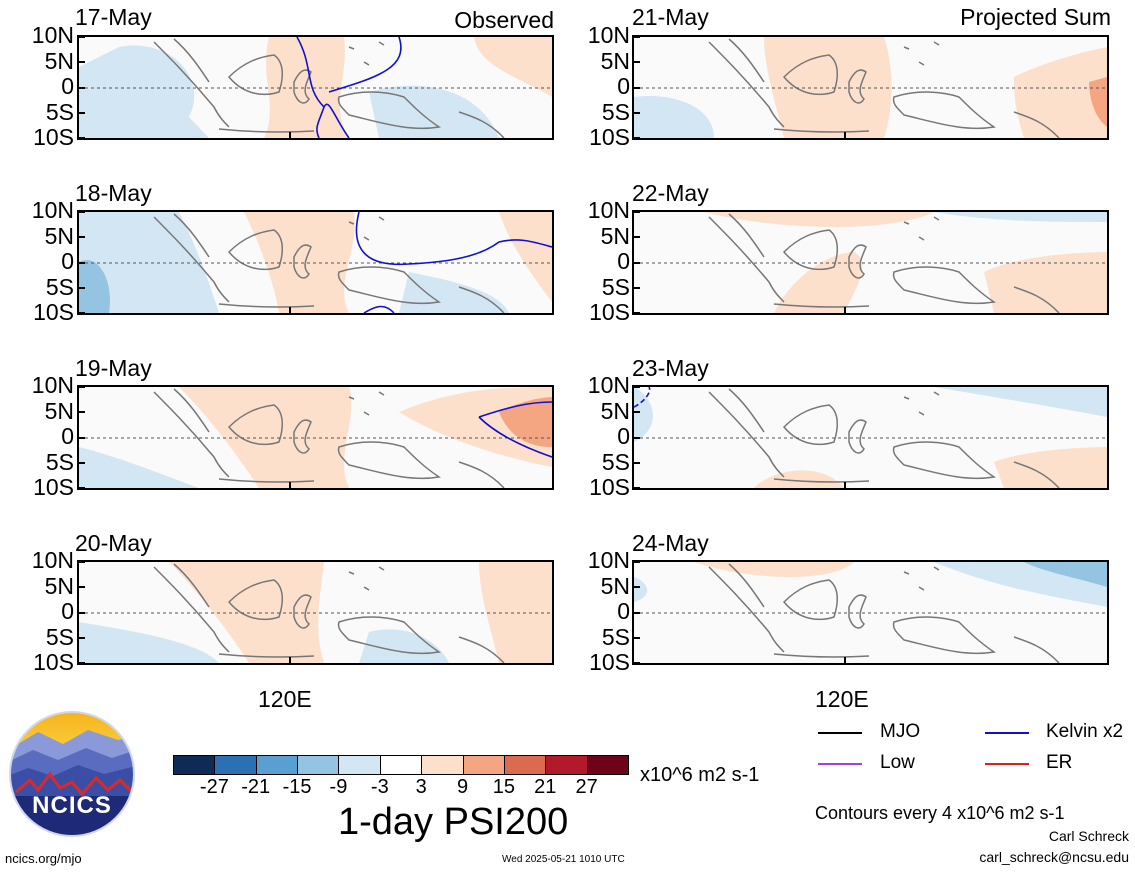 The image size is (1135, 873). I want to click on lon-label-left: 120E, so click(285, 699).